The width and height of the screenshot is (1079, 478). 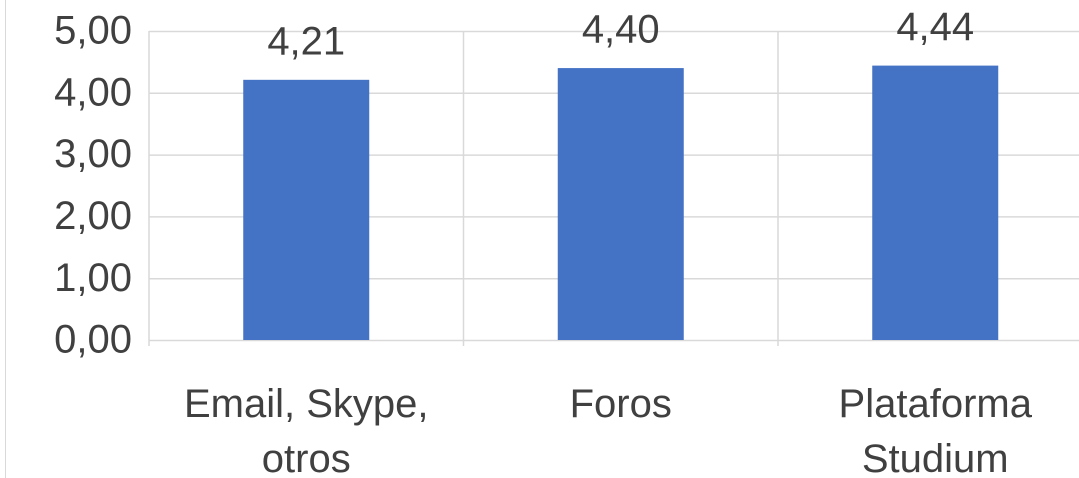 I want to click on y-tick-label: 0,00, so click(x=93, y=340).